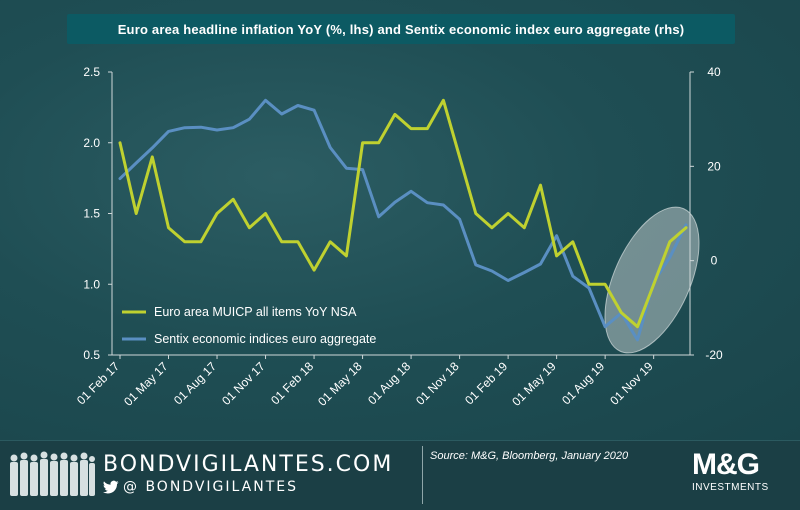 The image size is (800, 510). What do you see at coordinates (210, 487) in the screenshot?
I see `handle-text: @ BONDVIGILANTES` at bounding box center [210, 487].